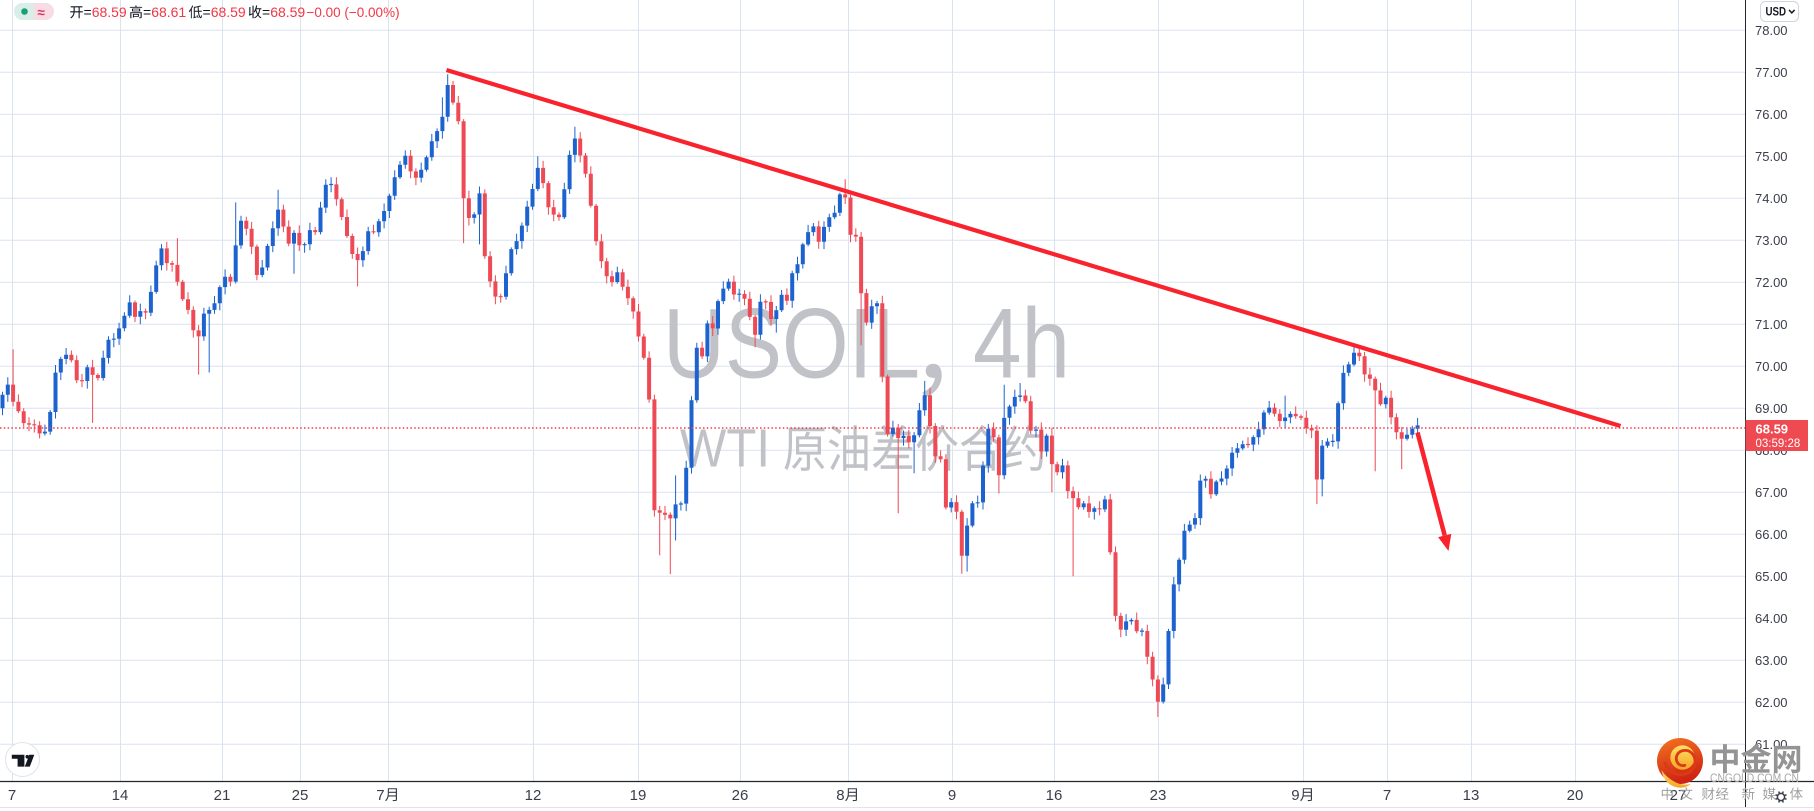  I want to click on svg-text: 03:59:28, so click(1778, 444).